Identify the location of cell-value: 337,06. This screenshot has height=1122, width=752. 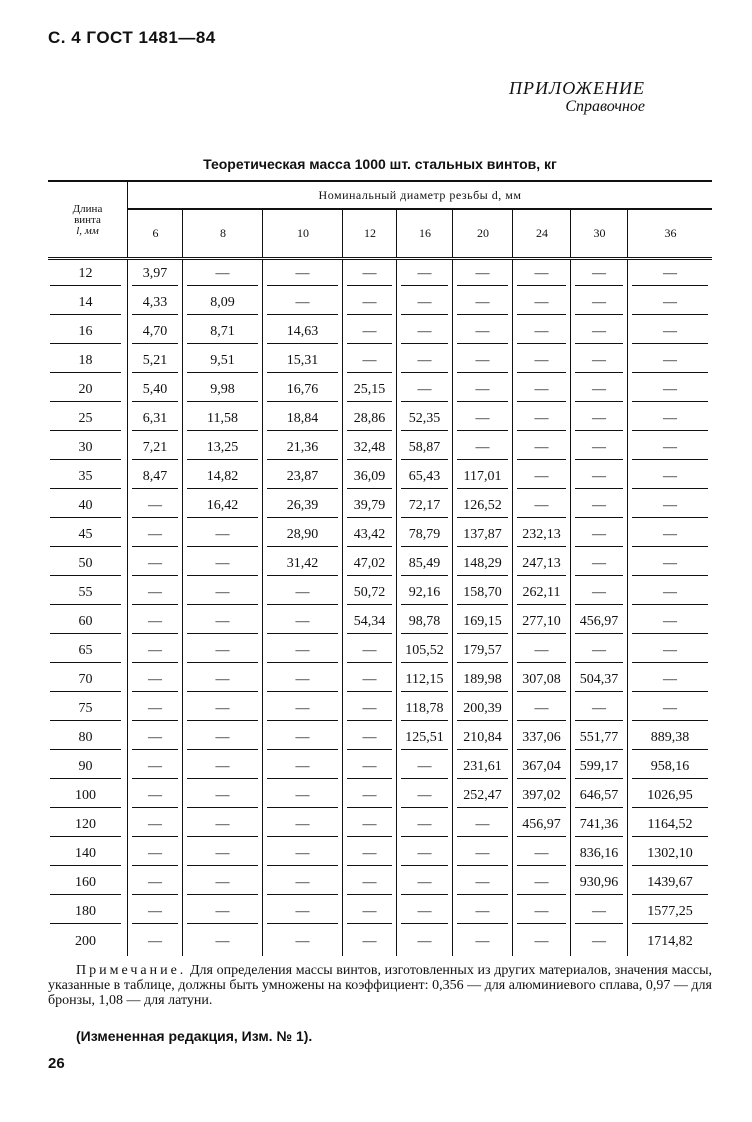
(541, 736).